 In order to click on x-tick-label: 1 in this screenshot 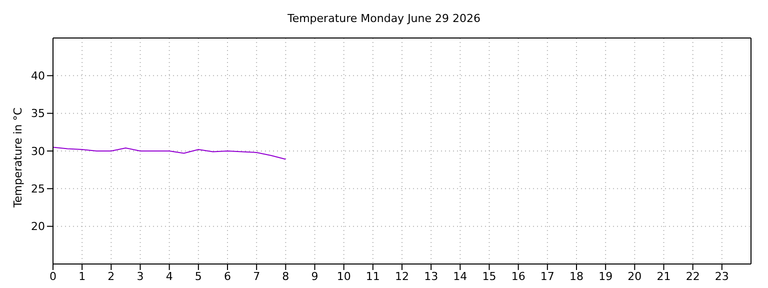, I will do `click(82, 276)`.